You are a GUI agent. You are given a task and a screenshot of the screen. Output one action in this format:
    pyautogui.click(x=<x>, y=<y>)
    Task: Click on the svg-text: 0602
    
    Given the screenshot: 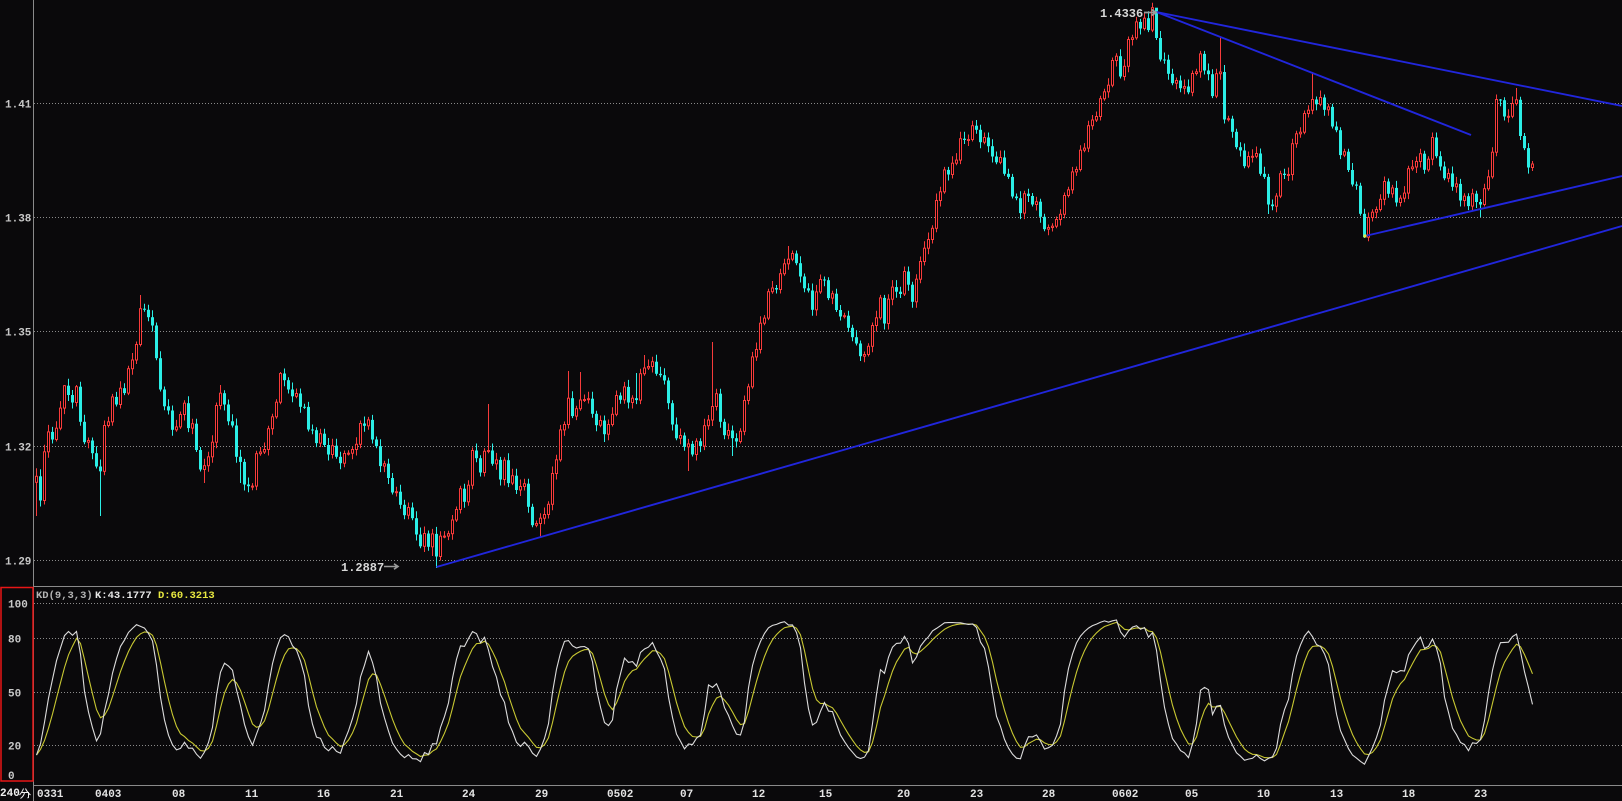 What is the action you would take?
    pyautogui.click(x=1125, y=795)
    